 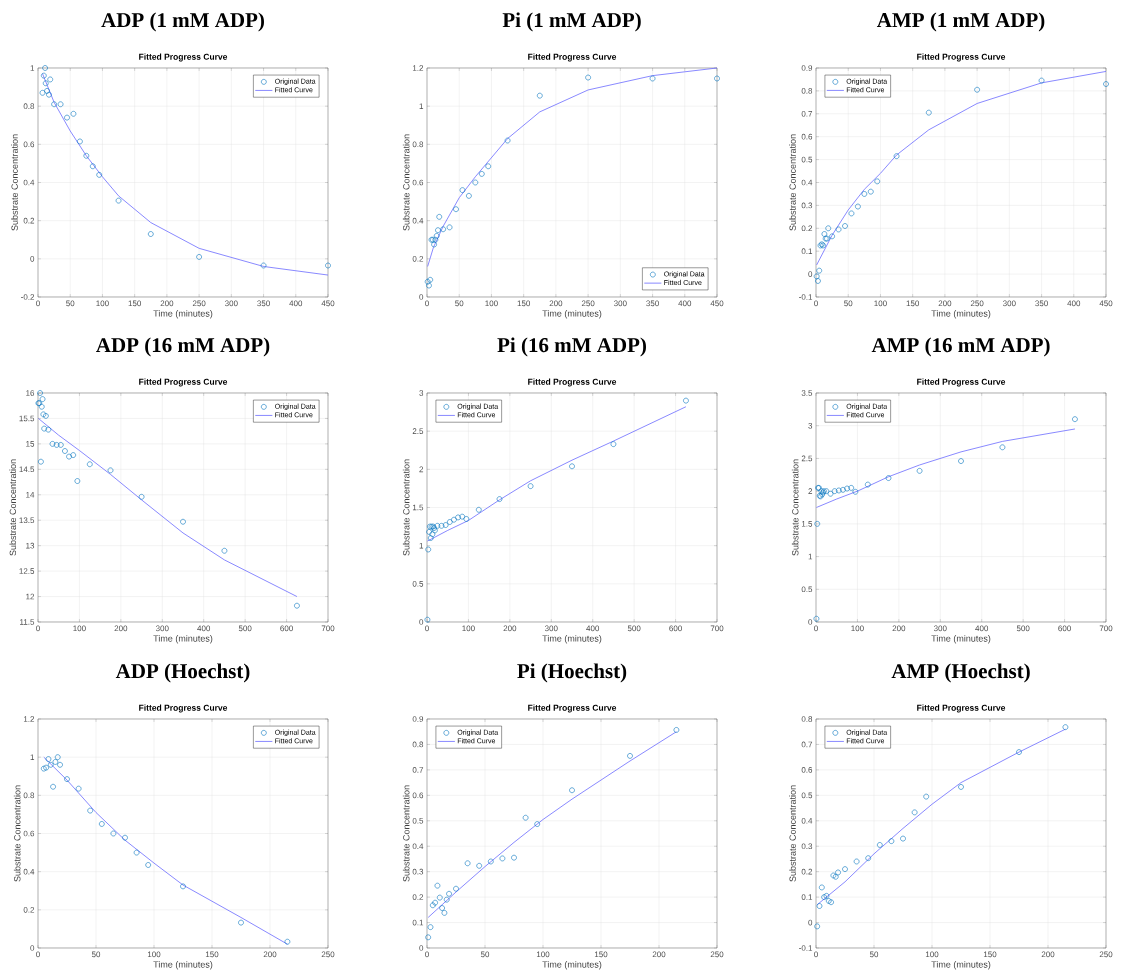 I want to click on y-tick-label: 2.5, so click(x=807, y=458).